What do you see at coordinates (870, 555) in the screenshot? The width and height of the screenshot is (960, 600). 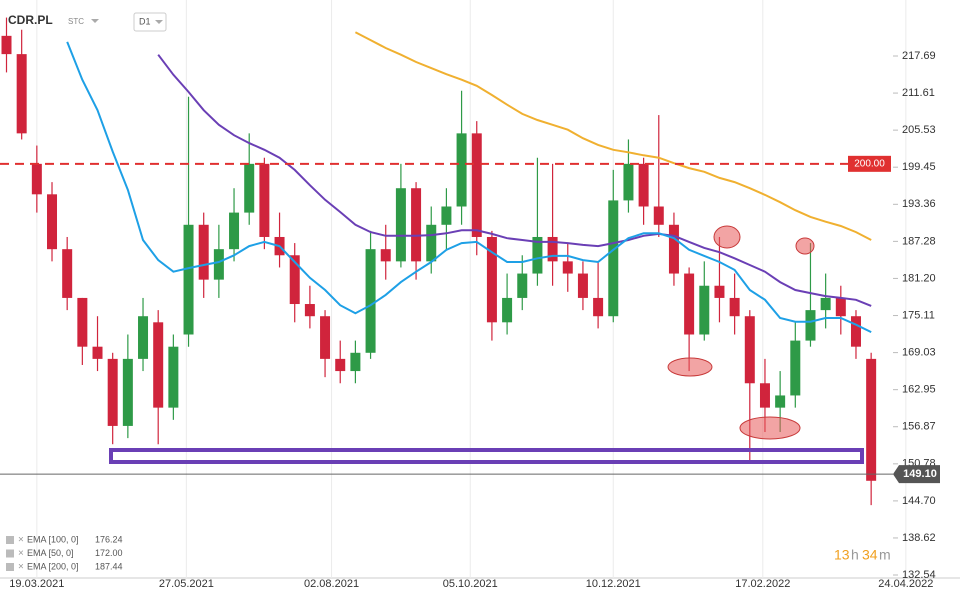 I see `countdown-minutes: 34` at bounding box center [870, 555].